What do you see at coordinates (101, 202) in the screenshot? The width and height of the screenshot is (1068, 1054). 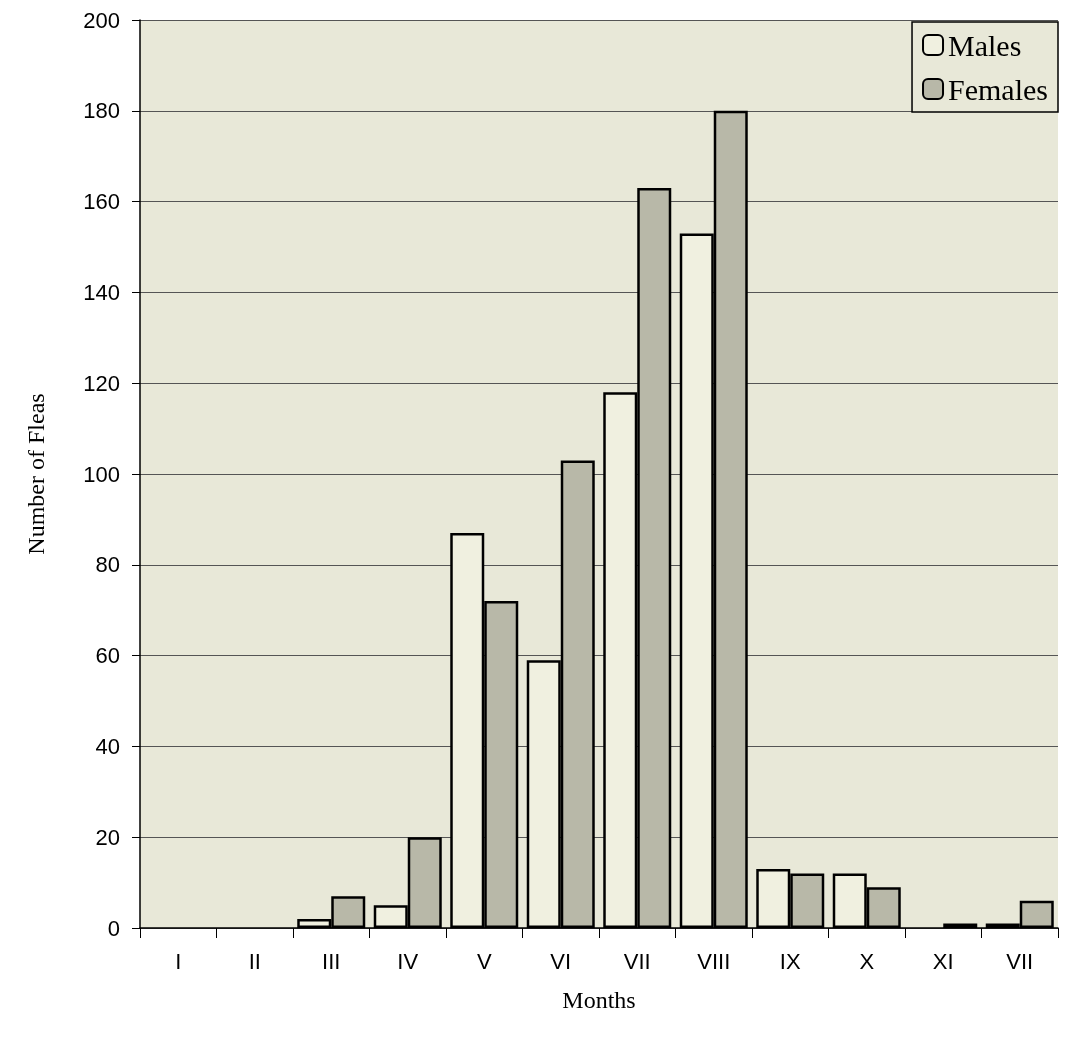 I see `y-tick-label: 160` at bounding box center [101, 202].